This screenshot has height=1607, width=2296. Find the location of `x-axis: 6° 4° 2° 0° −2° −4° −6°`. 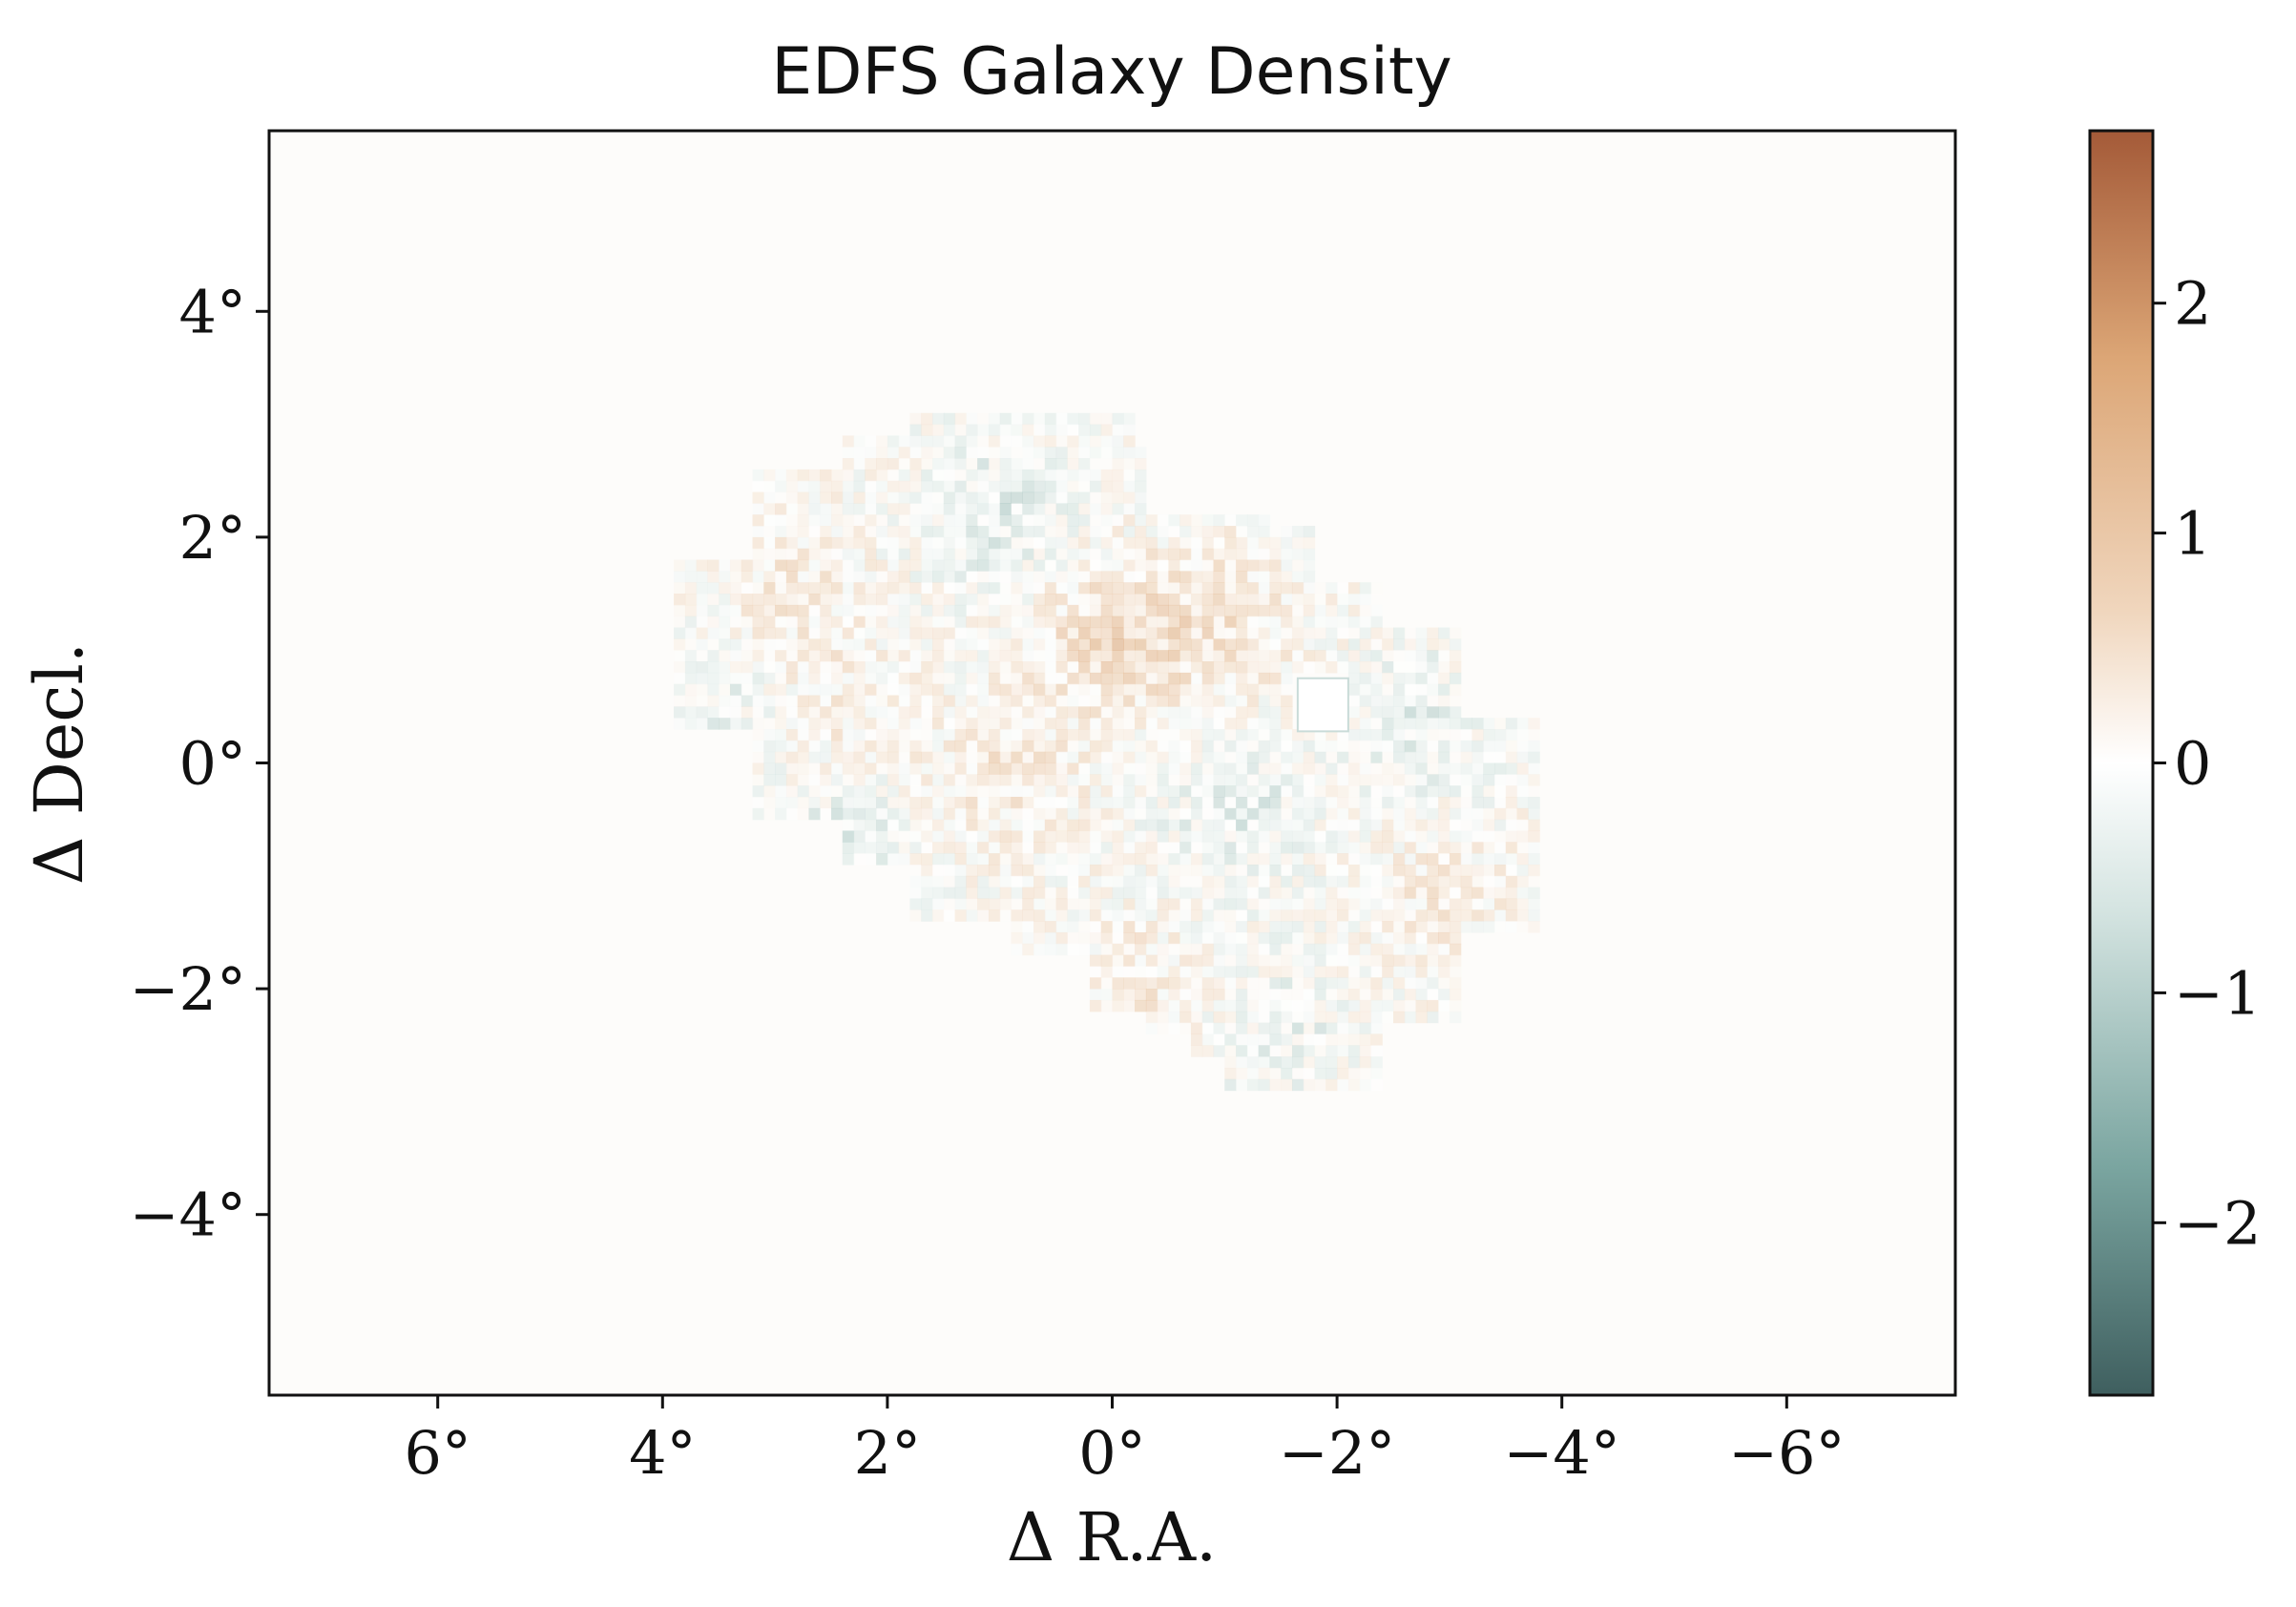

x-axis: 6° 4° 2° 0° −2° −4° −6° is located at coordinates (1125, 1441).